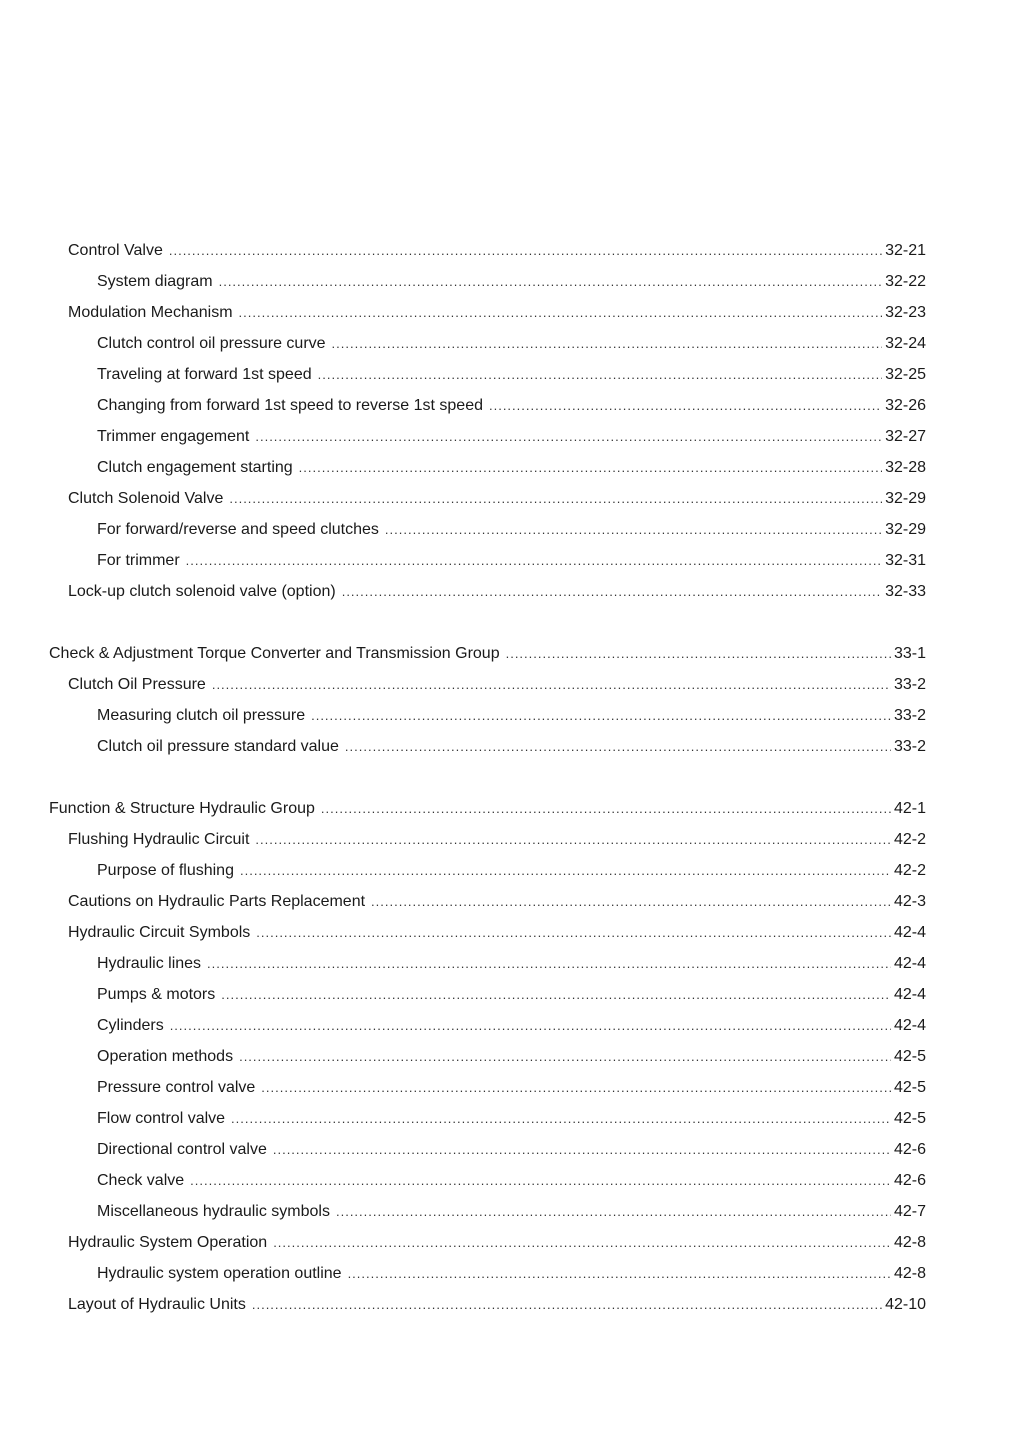 This screenshot has width=1024, height=1448. I want to click on toc-entry-page: 32-33, so click(905, 591).